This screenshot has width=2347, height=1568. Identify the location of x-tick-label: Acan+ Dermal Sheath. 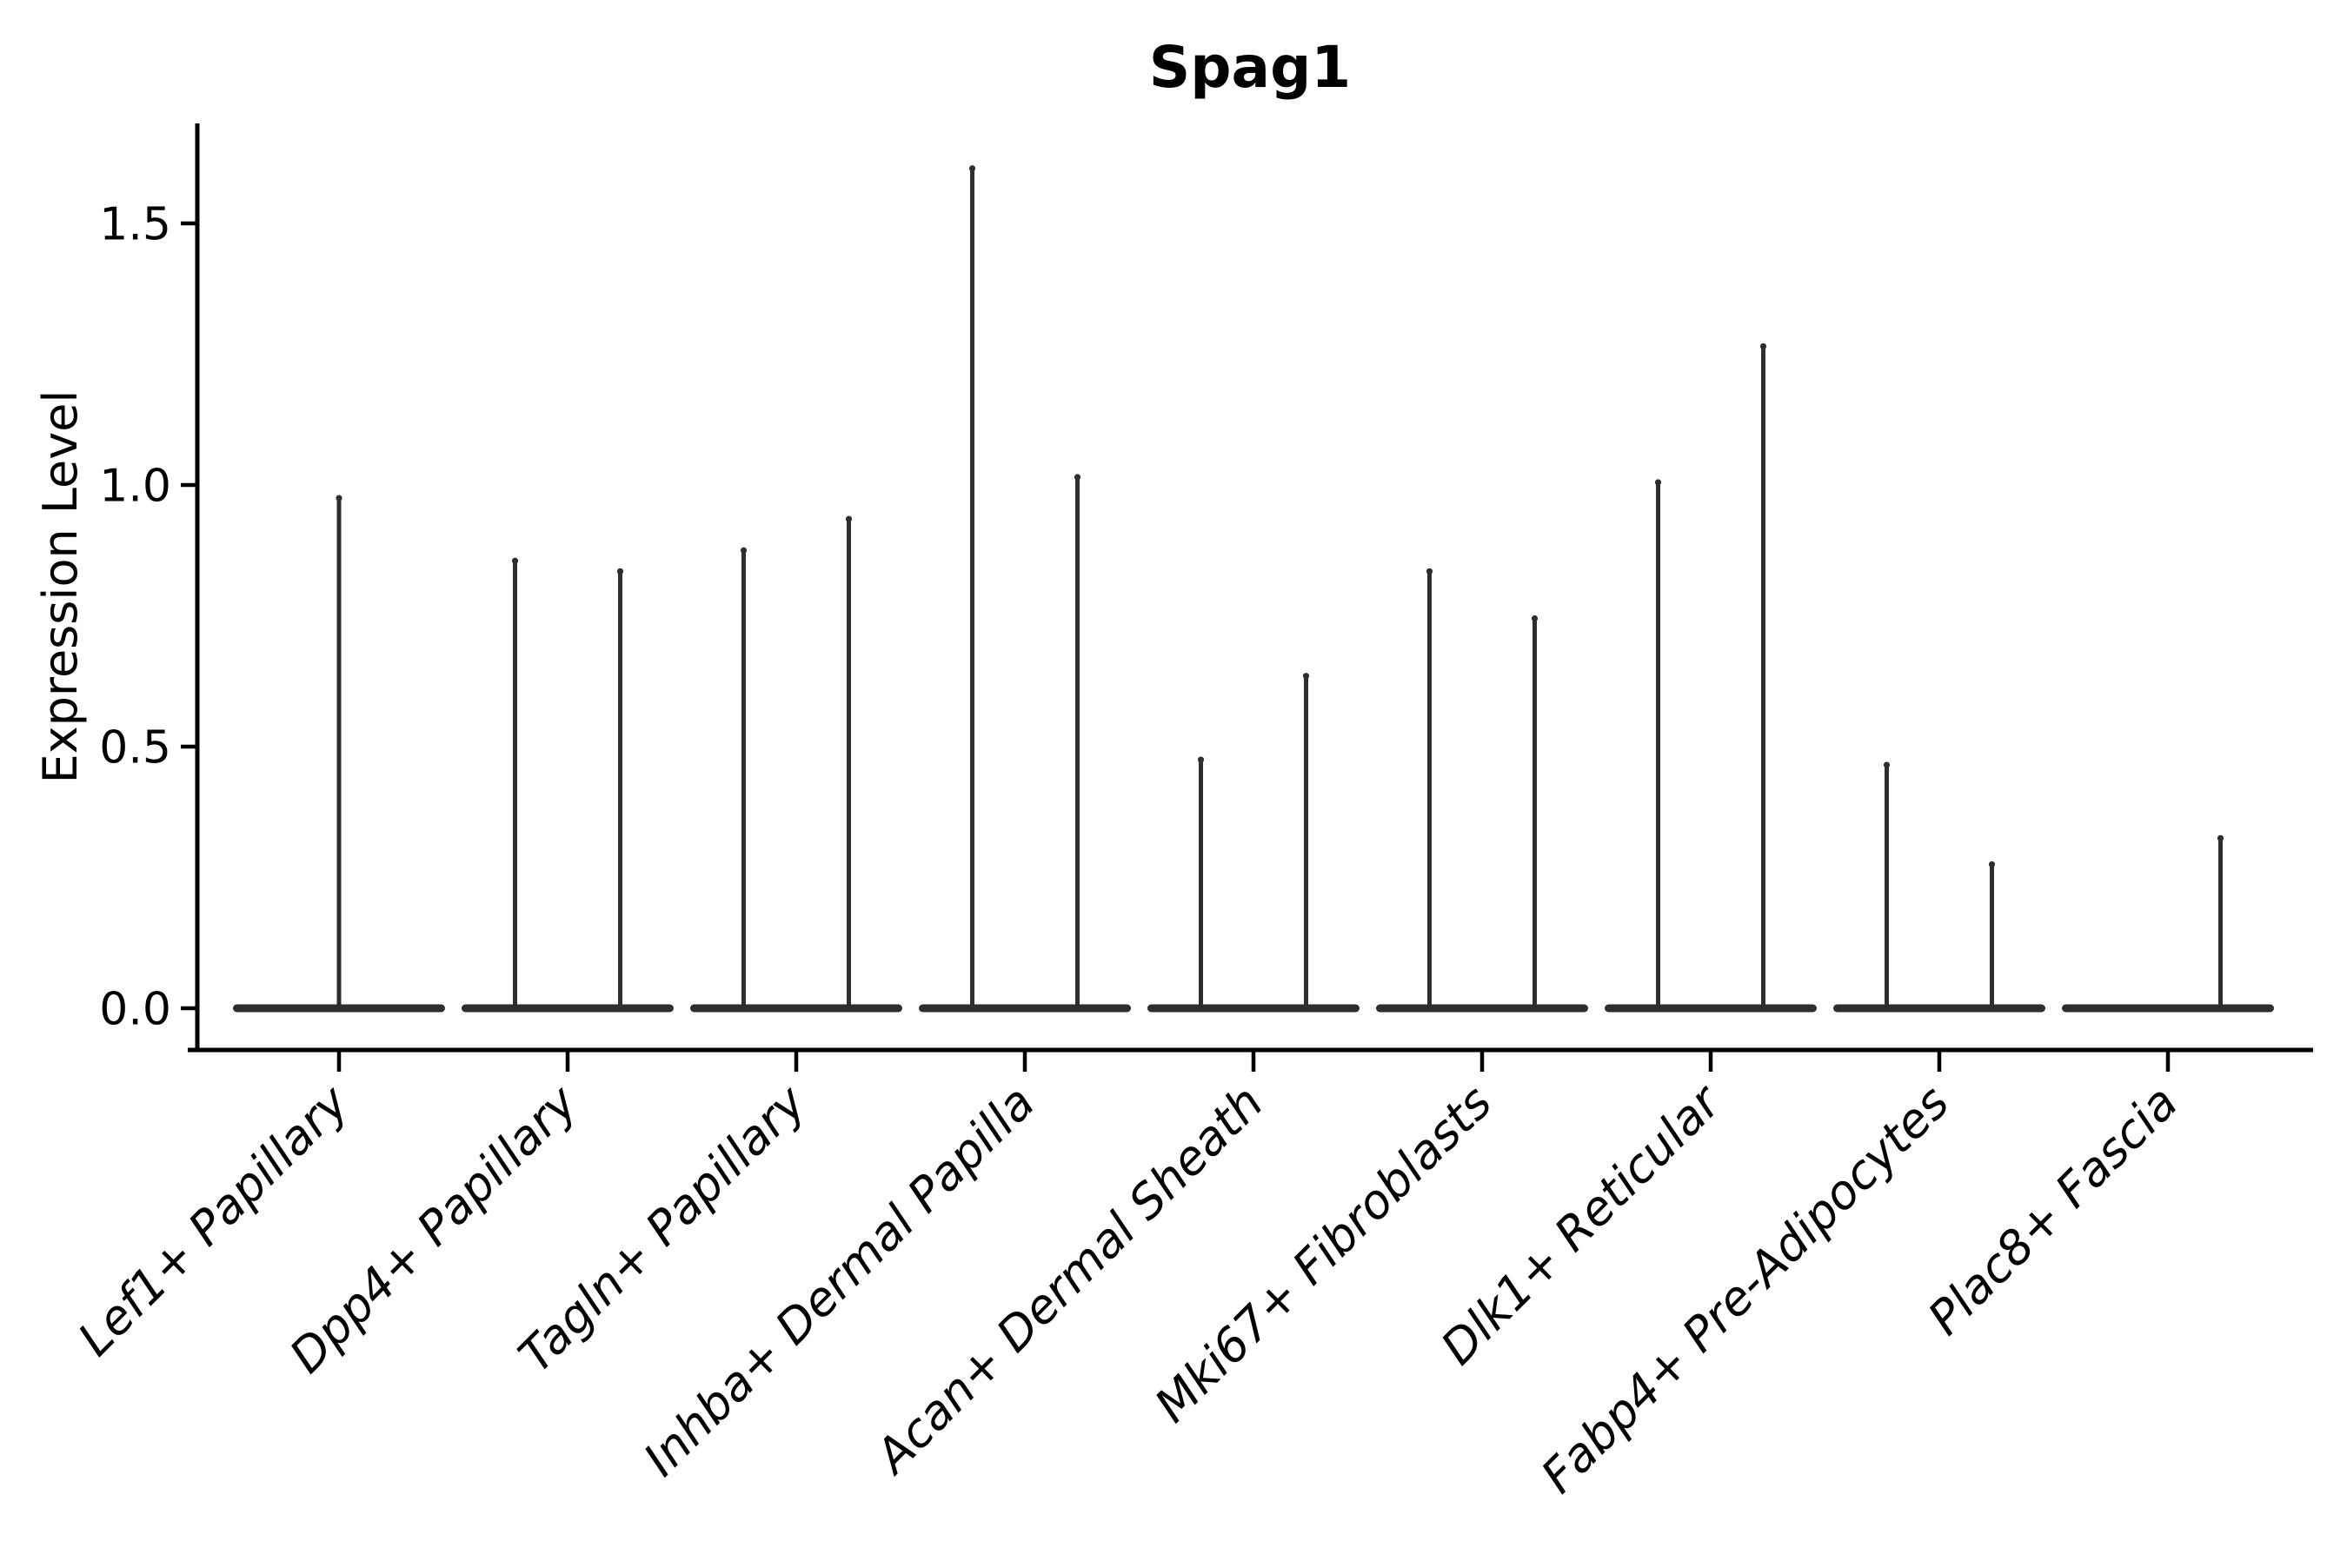
(1068, 1280).